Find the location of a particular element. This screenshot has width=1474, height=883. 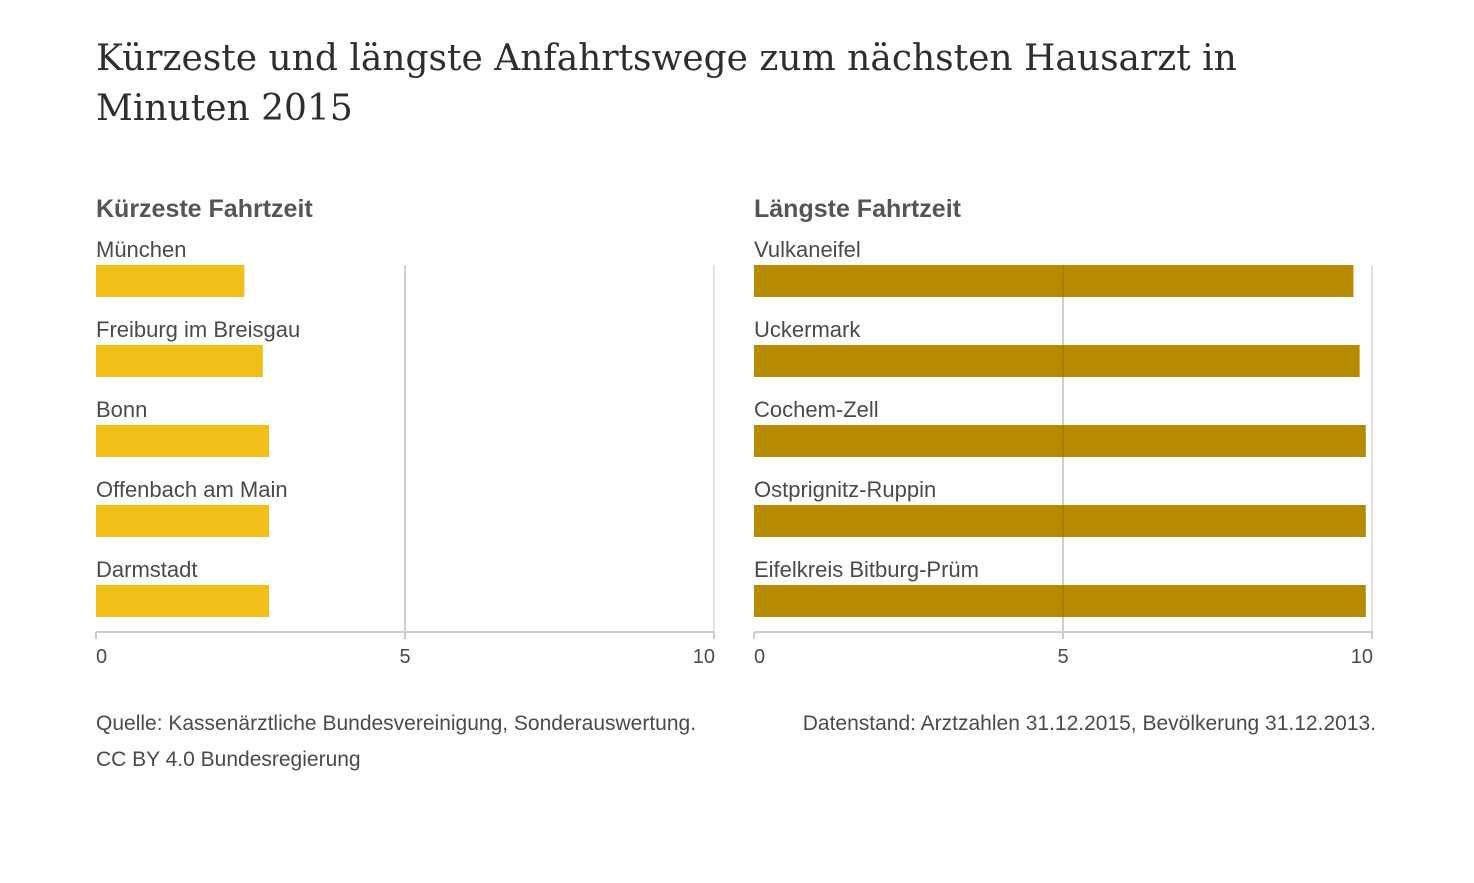

category-label: Offenbach am Main is located at coordinates (192, 489).